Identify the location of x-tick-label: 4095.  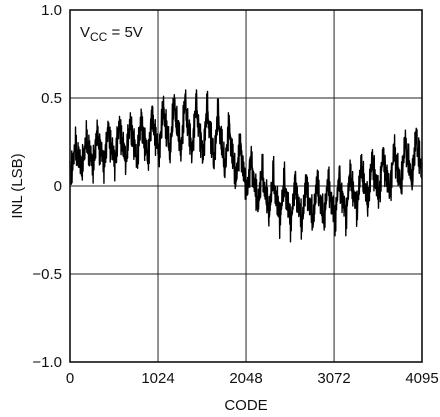
(421, 378).